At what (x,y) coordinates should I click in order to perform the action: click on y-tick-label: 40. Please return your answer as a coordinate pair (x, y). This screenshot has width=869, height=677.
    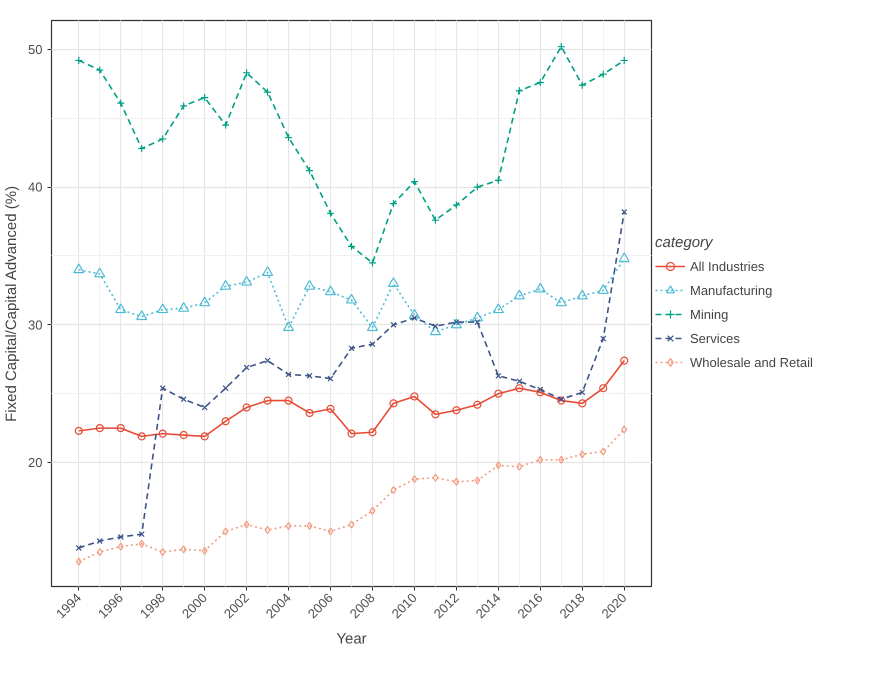
    Looking at the image, I should click on (35, 187).